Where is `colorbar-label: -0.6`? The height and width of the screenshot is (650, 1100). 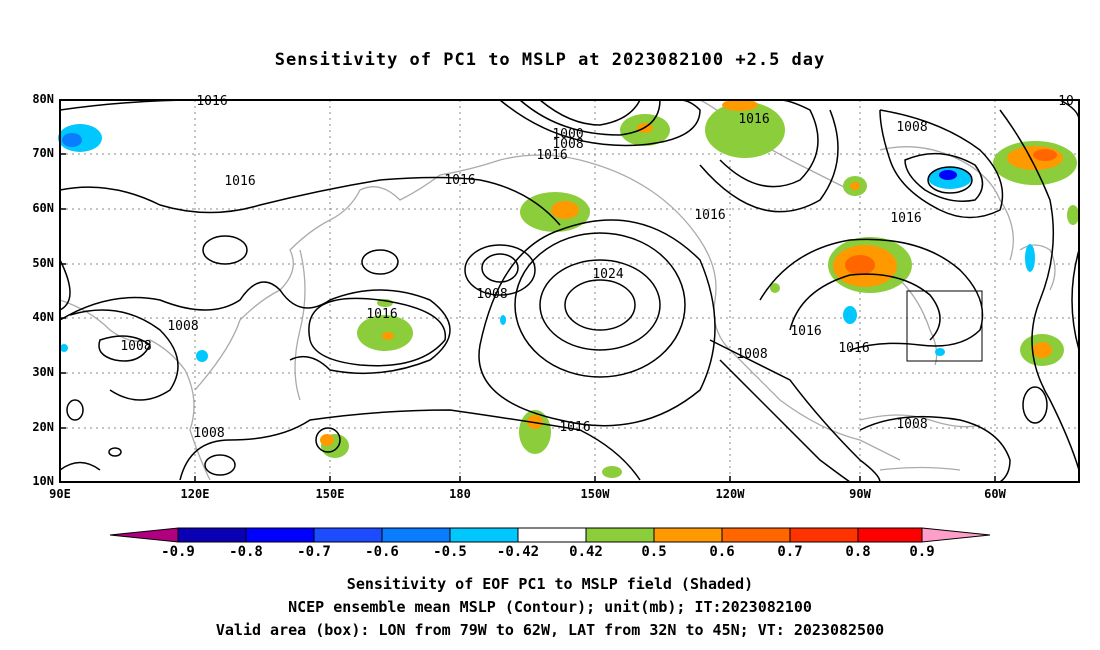
colorbar-label: -0.6 is located at coordinates (382, 552).